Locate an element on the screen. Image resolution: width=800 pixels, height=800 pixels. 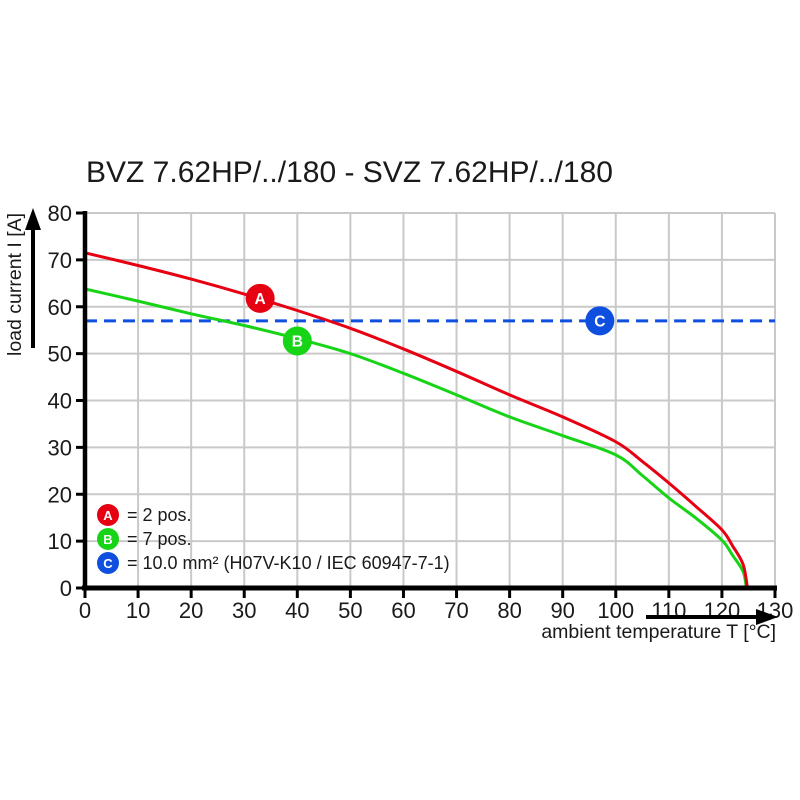
marker-c-letter: C is located at coordinates (599, 321).